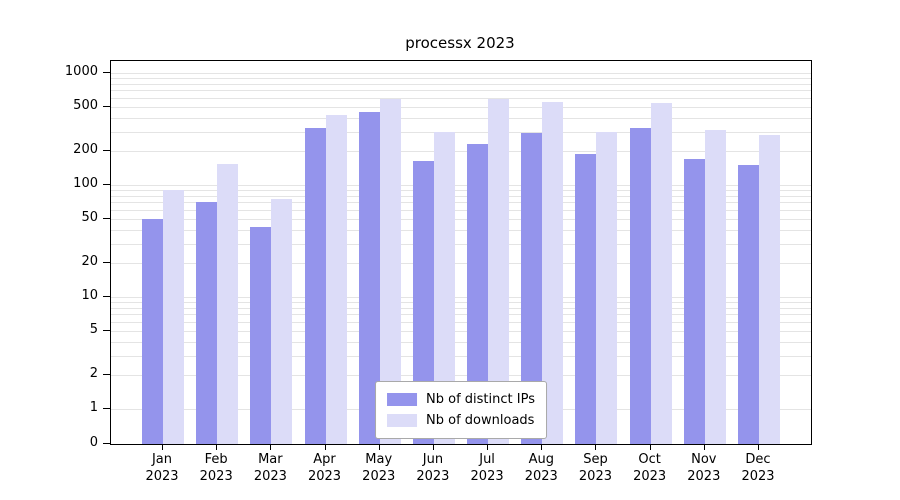  What do you see at coordinates (173, 317) in the screenshot?
I see `bar-downloads-jan` at bounding box center [173, 317].